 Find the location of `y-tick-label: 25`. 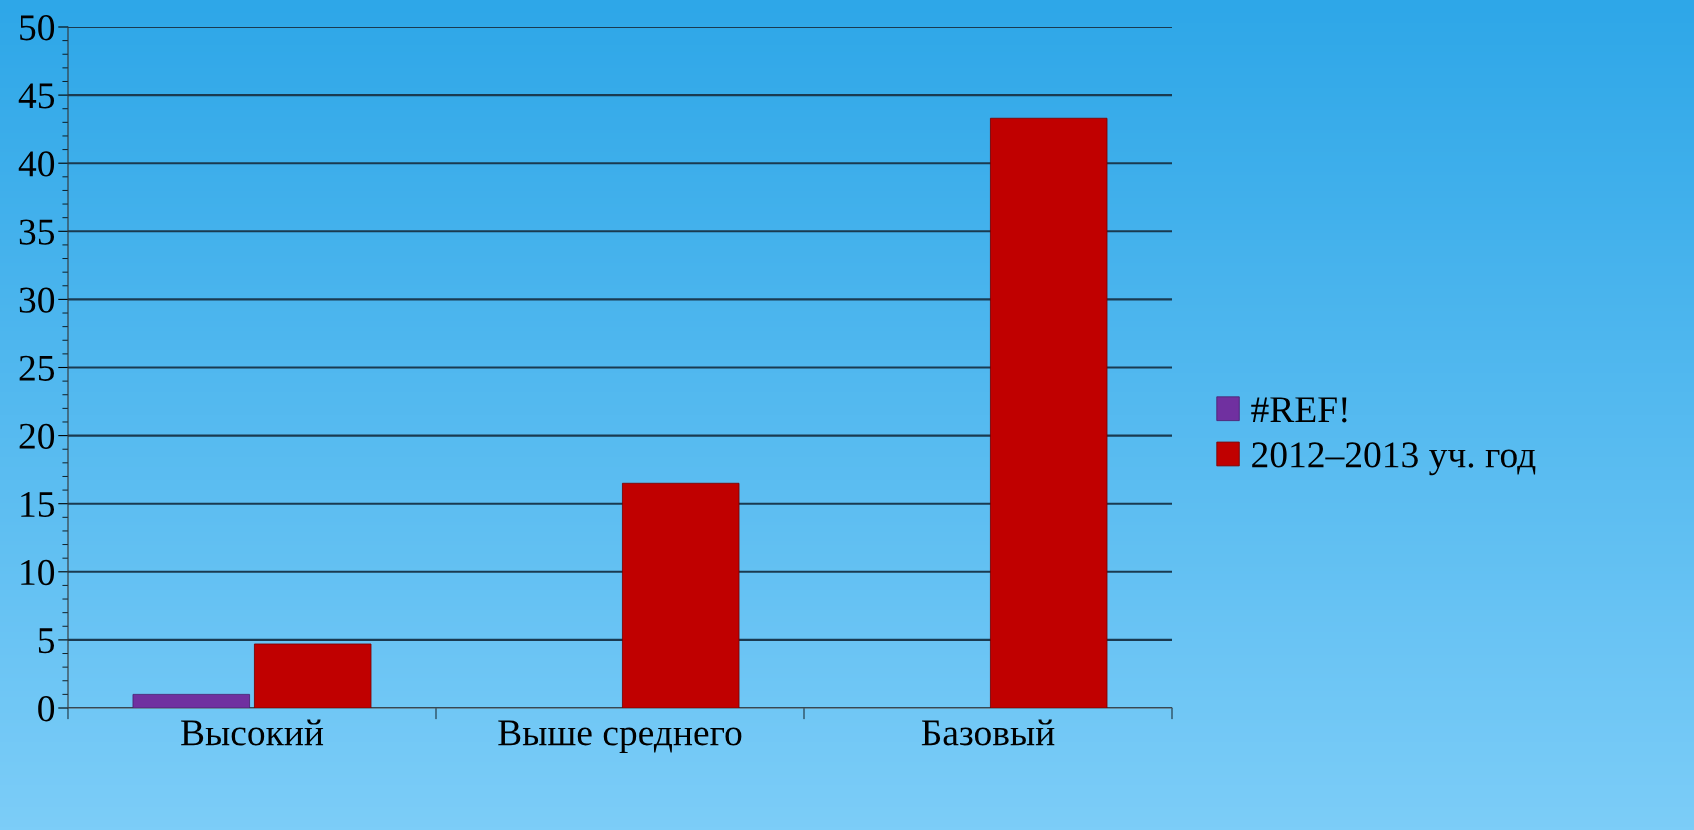

y-tick-label: 25 is located at coordinates (37, 368).